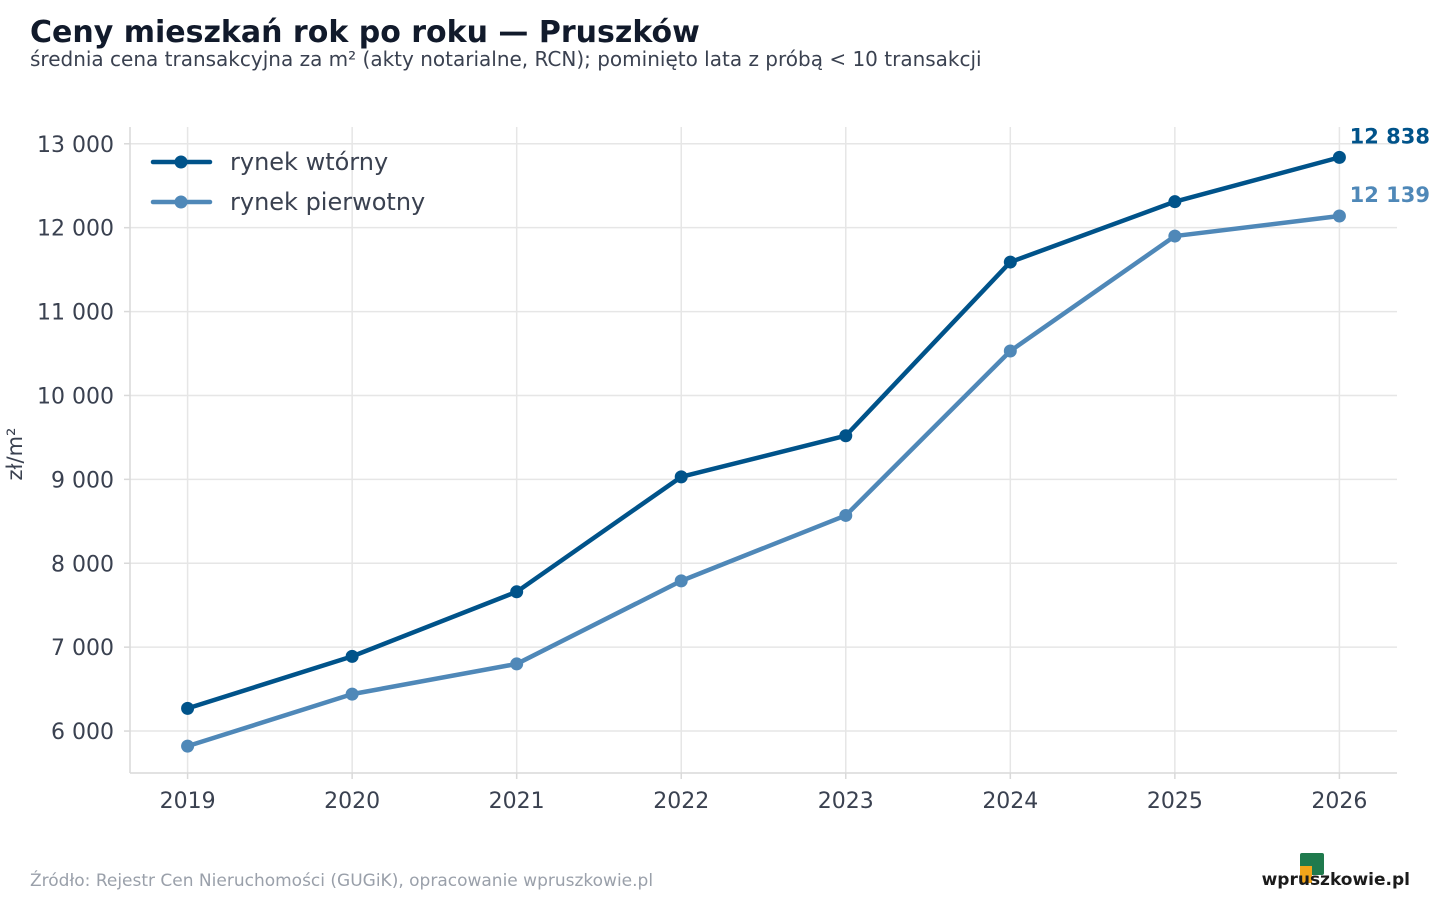 This screenshot has height=900, width=1440. What do you see at coordinates (1339, 801) in the screenshot?
I see `x-tick-label: 2026` at bounding box center [1339, 801].